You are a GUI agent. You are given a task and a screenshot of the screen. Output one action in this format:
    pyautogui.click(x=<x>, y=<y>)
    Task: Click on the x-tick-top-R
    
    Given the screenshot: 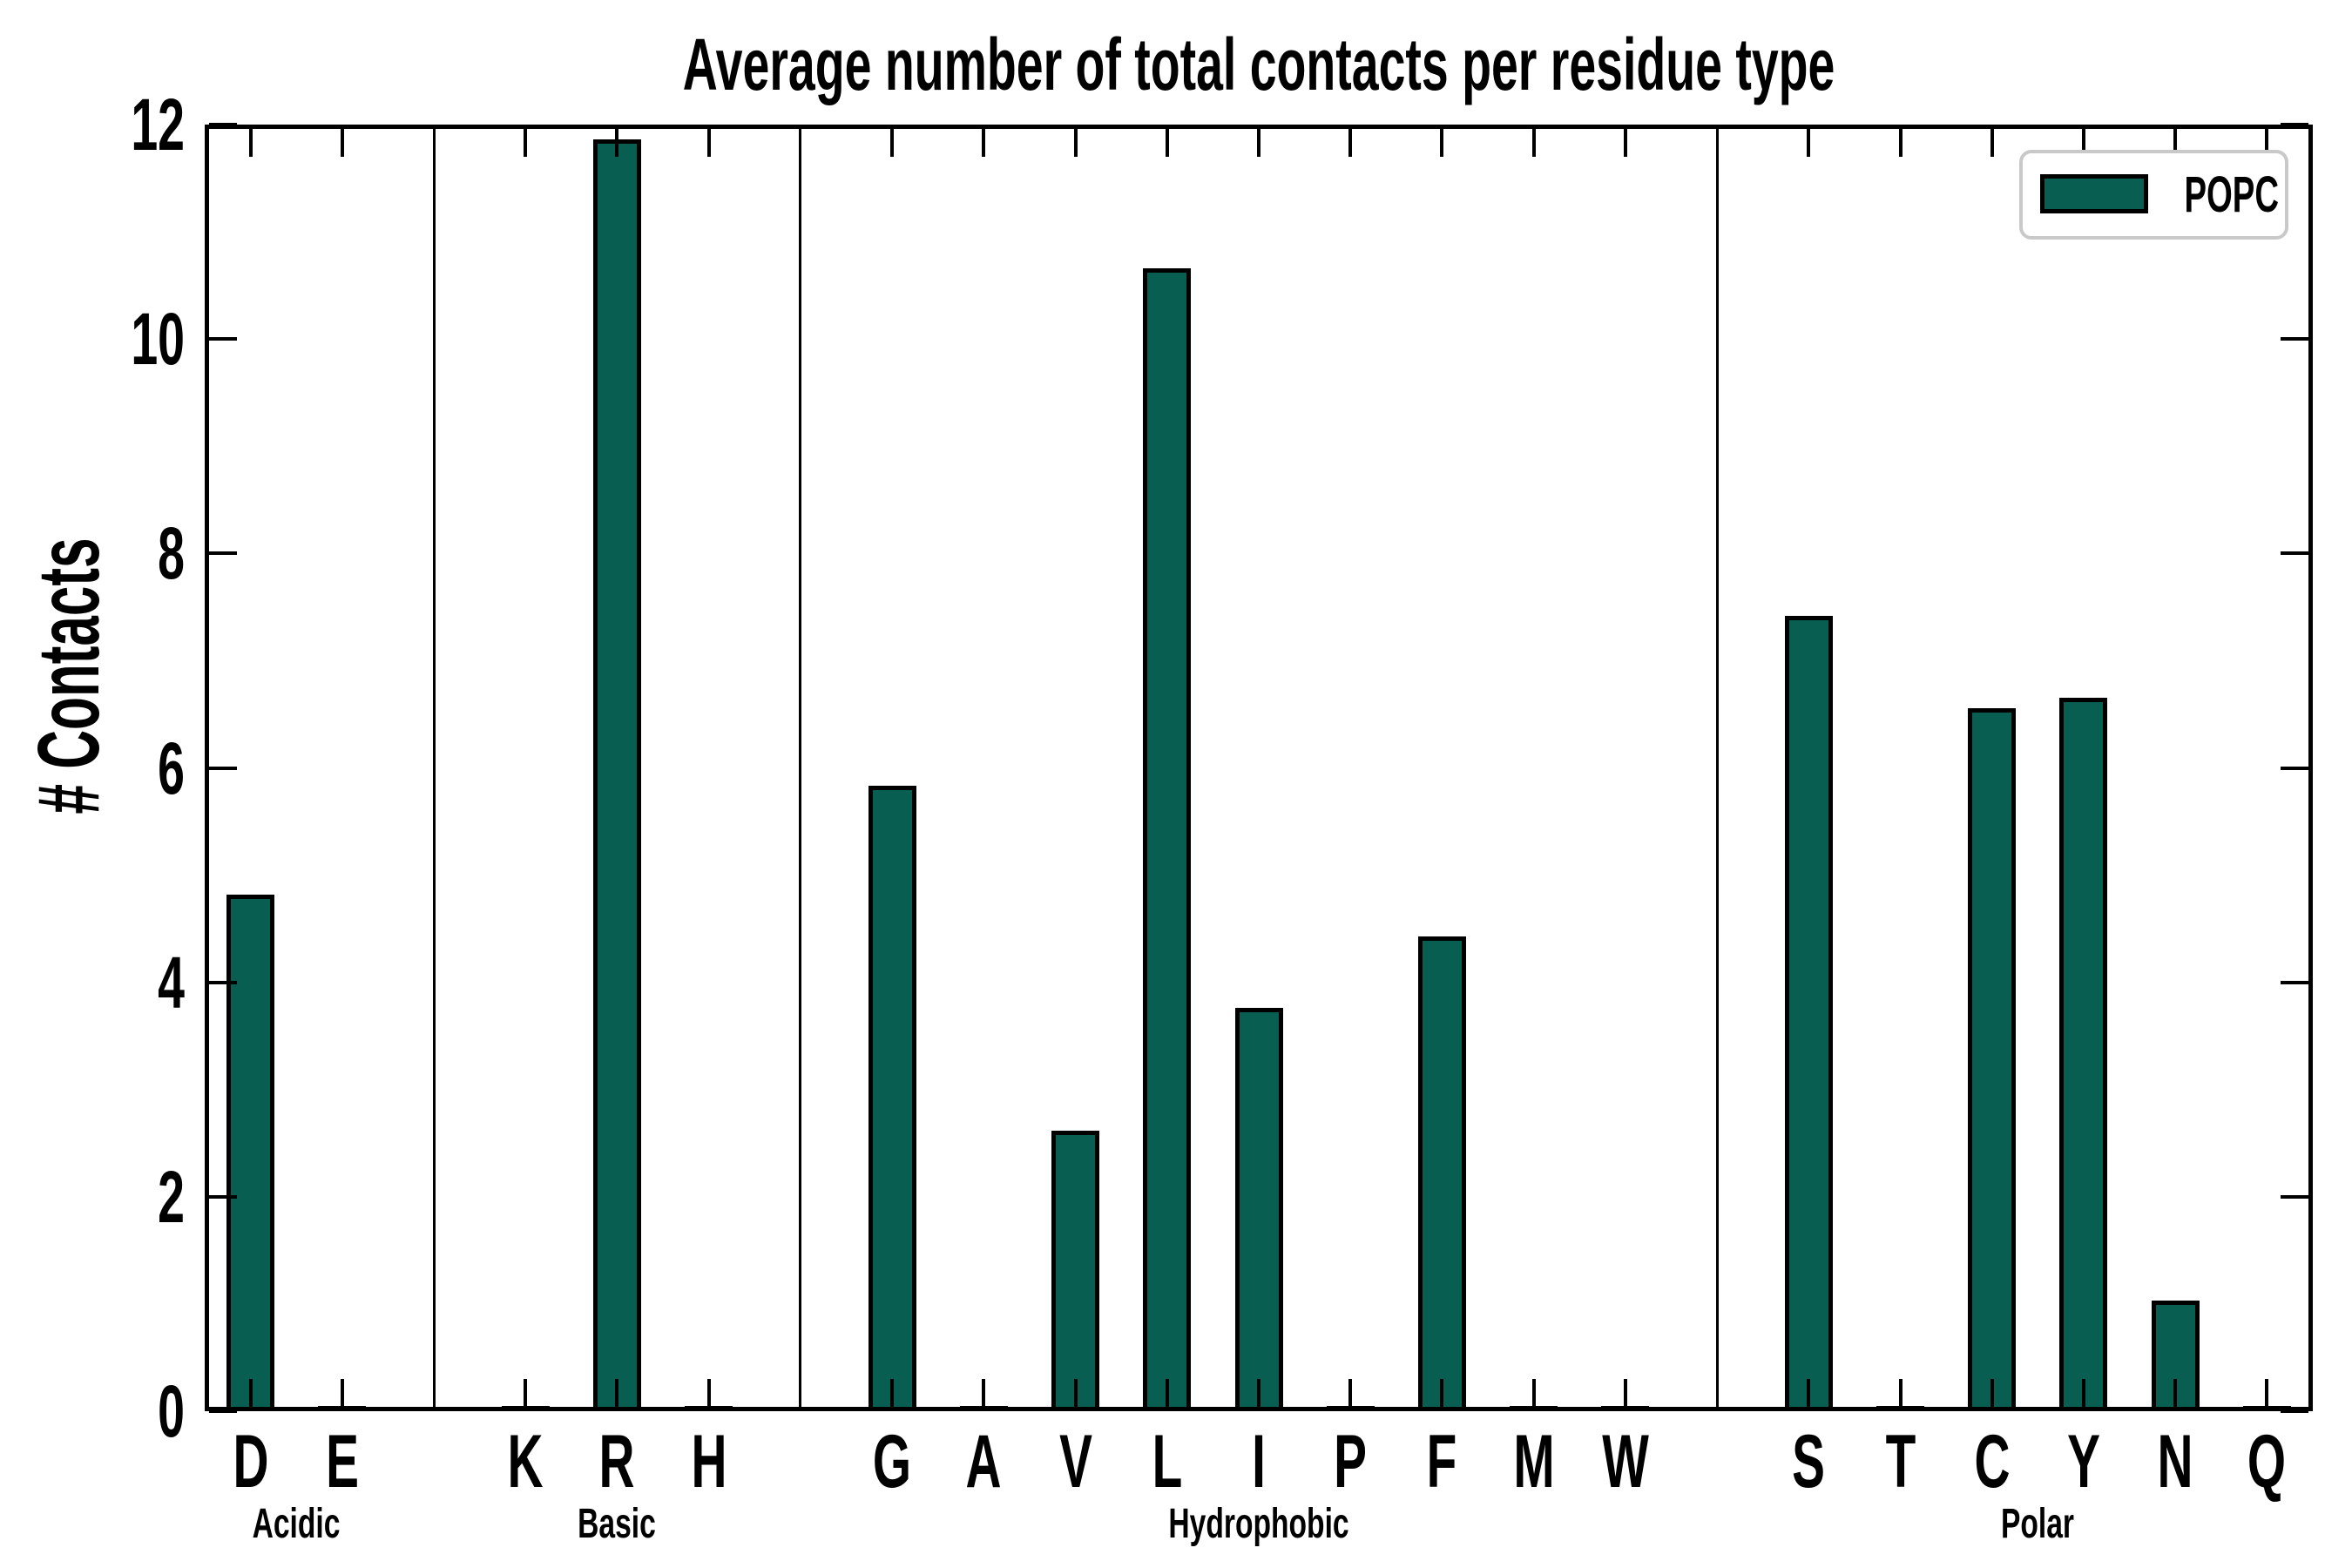 What is the action you would take?
    pyautogui.click(x=617, y=143)
    